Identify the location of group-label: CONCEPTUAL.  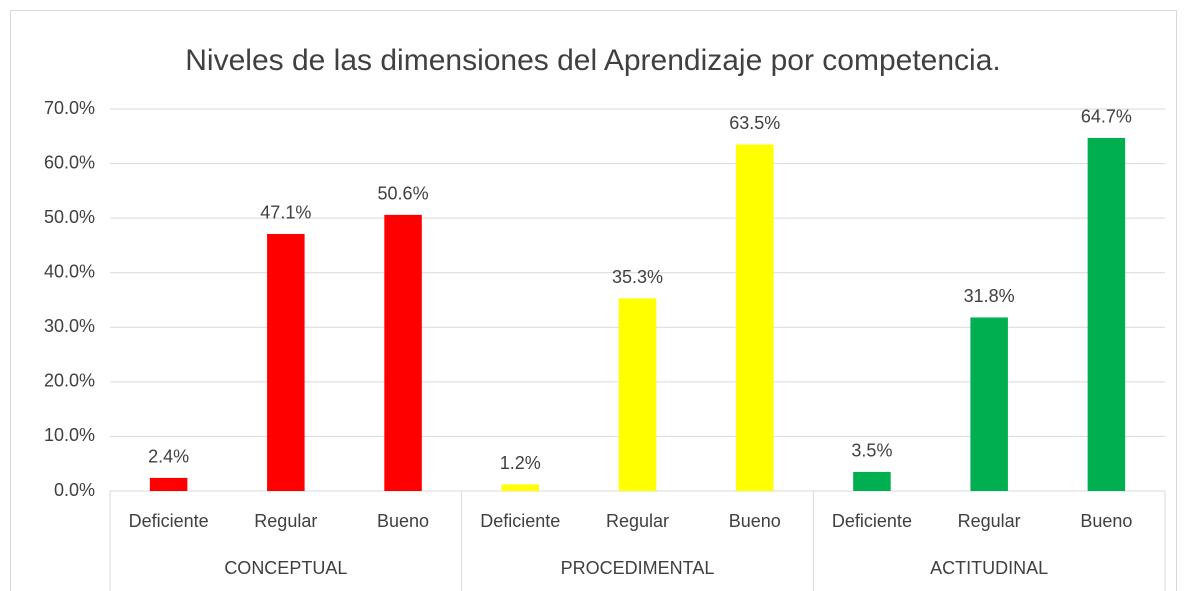
(285, 568).